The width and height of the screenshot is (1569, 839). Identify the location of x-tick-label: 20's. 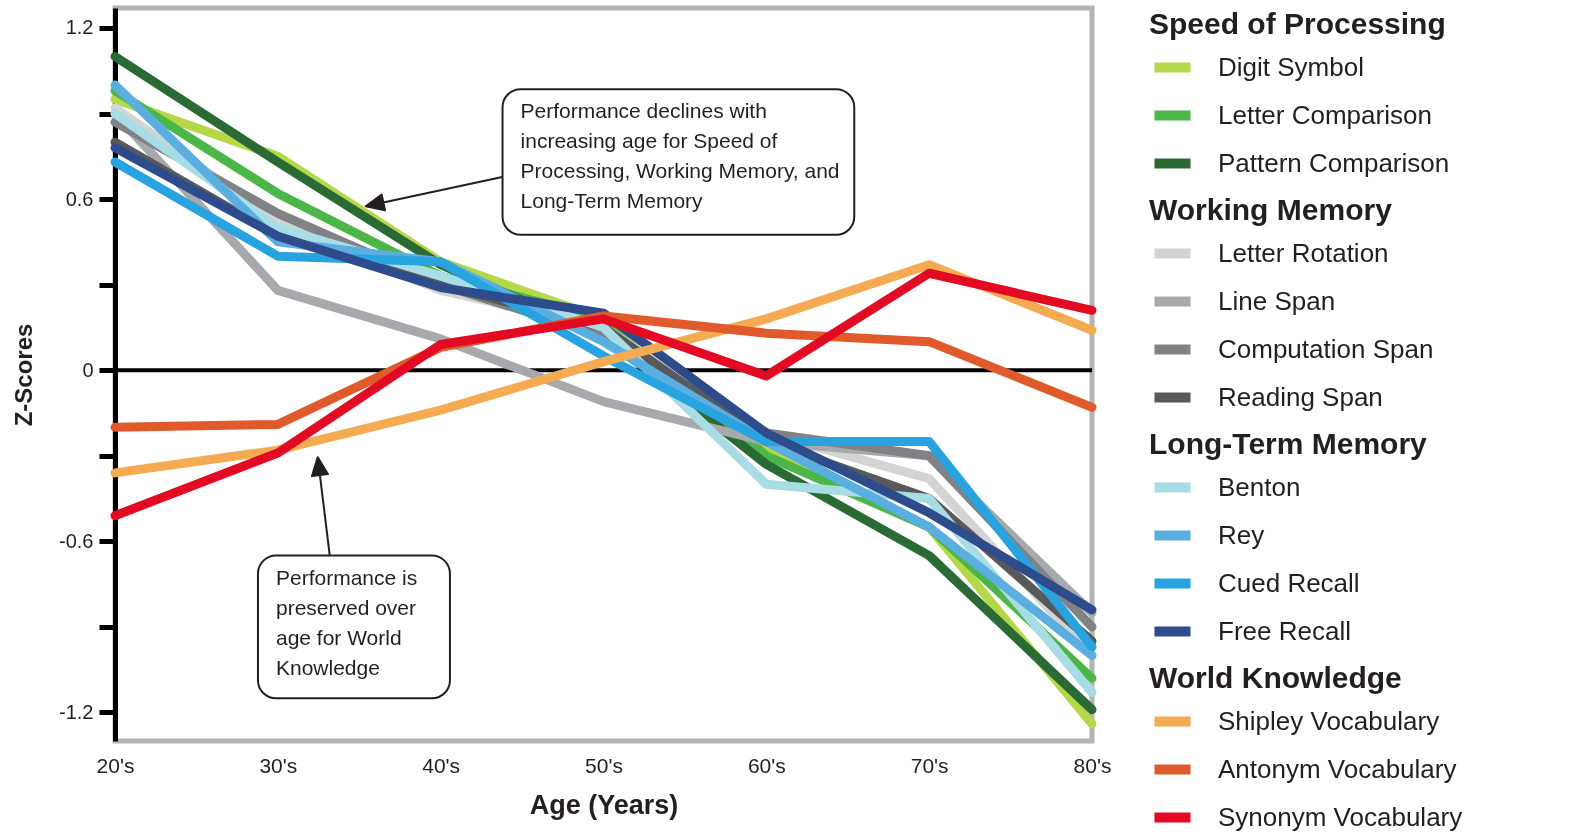
(115, 765).